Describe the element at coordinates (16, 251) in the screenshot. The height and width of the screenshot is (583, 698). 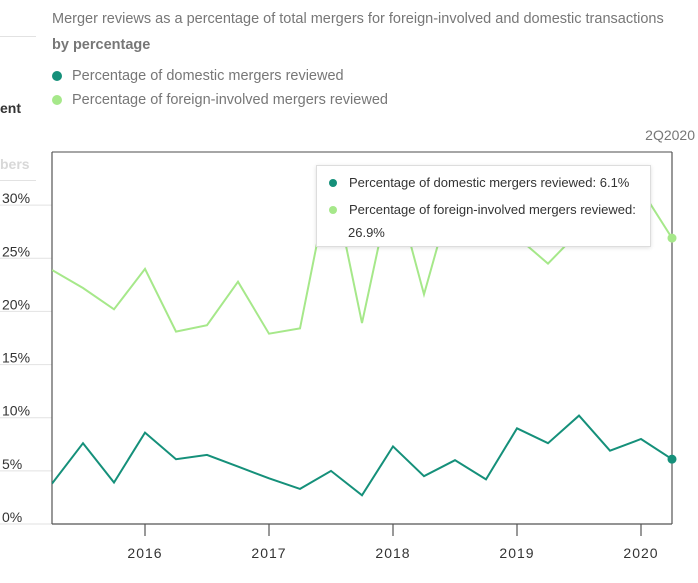
I see `y-tick-label: 25%` at that location.